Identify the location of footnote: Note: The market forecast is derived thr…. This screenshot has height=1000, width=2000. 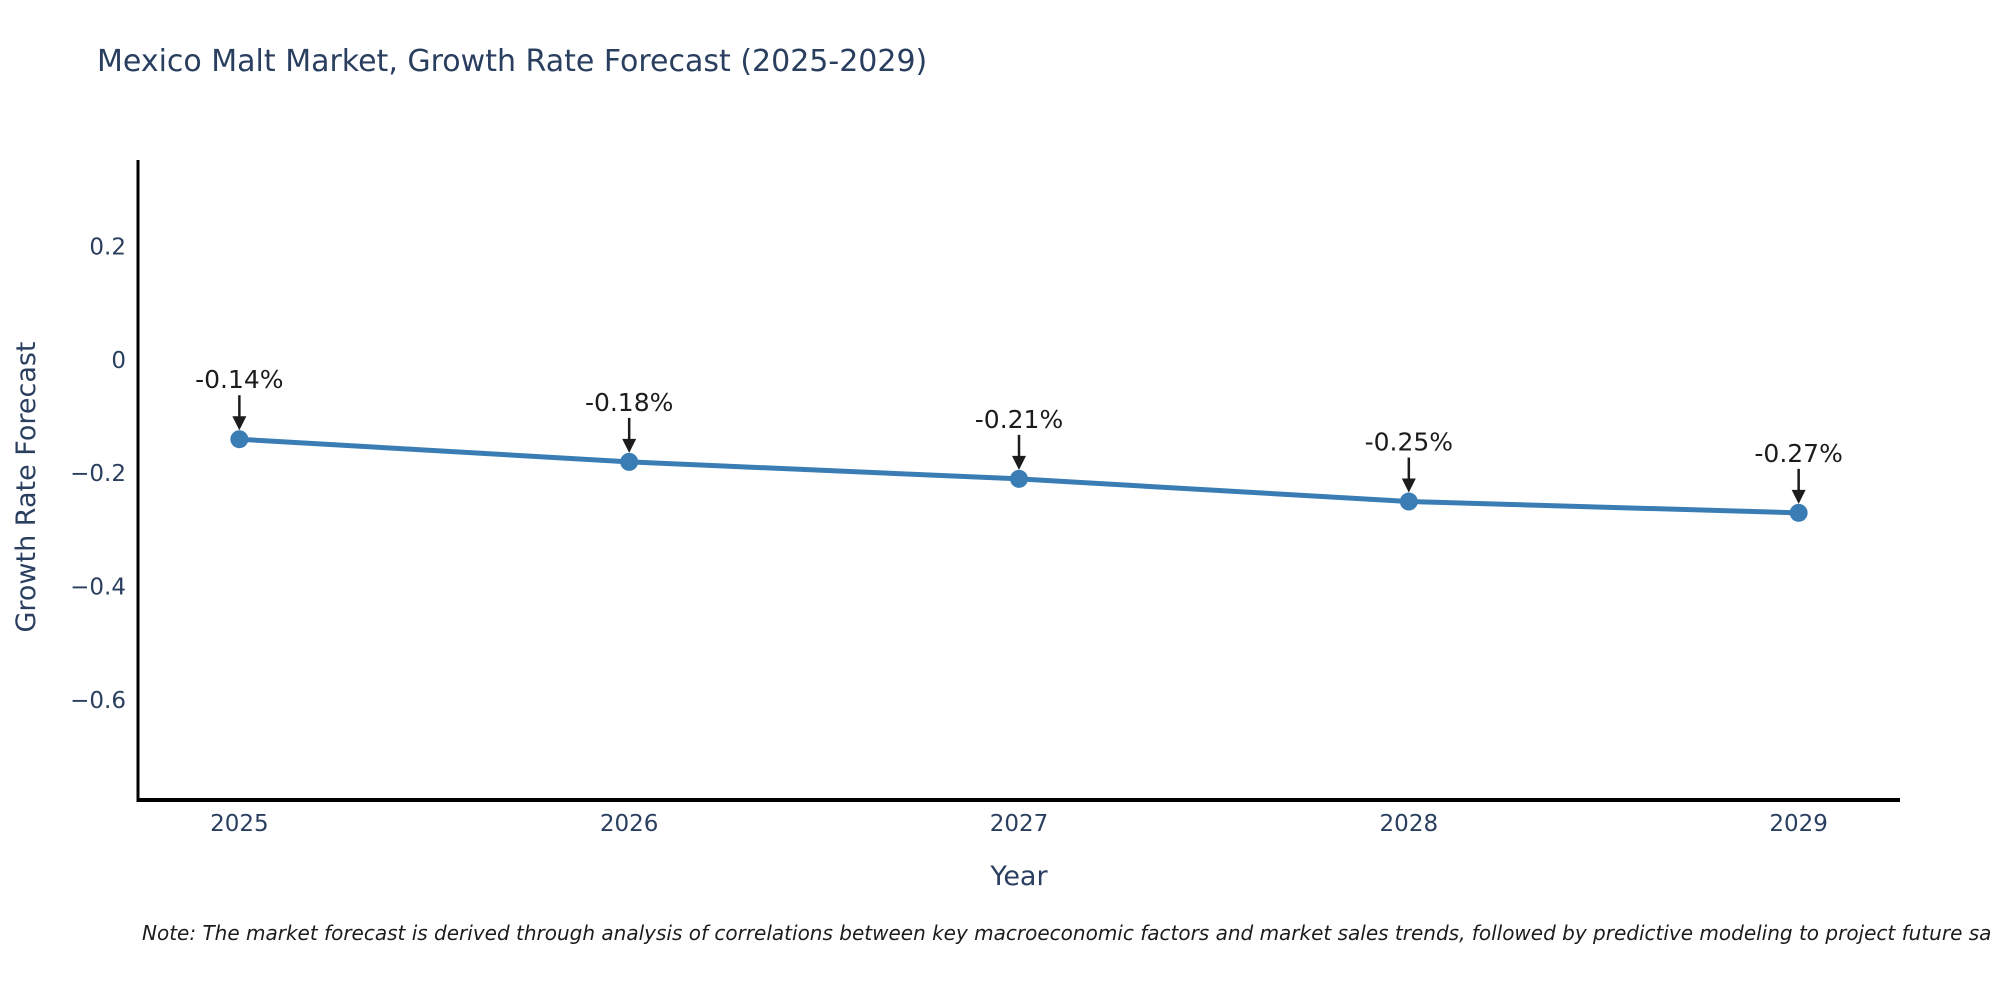
(1067, 933).